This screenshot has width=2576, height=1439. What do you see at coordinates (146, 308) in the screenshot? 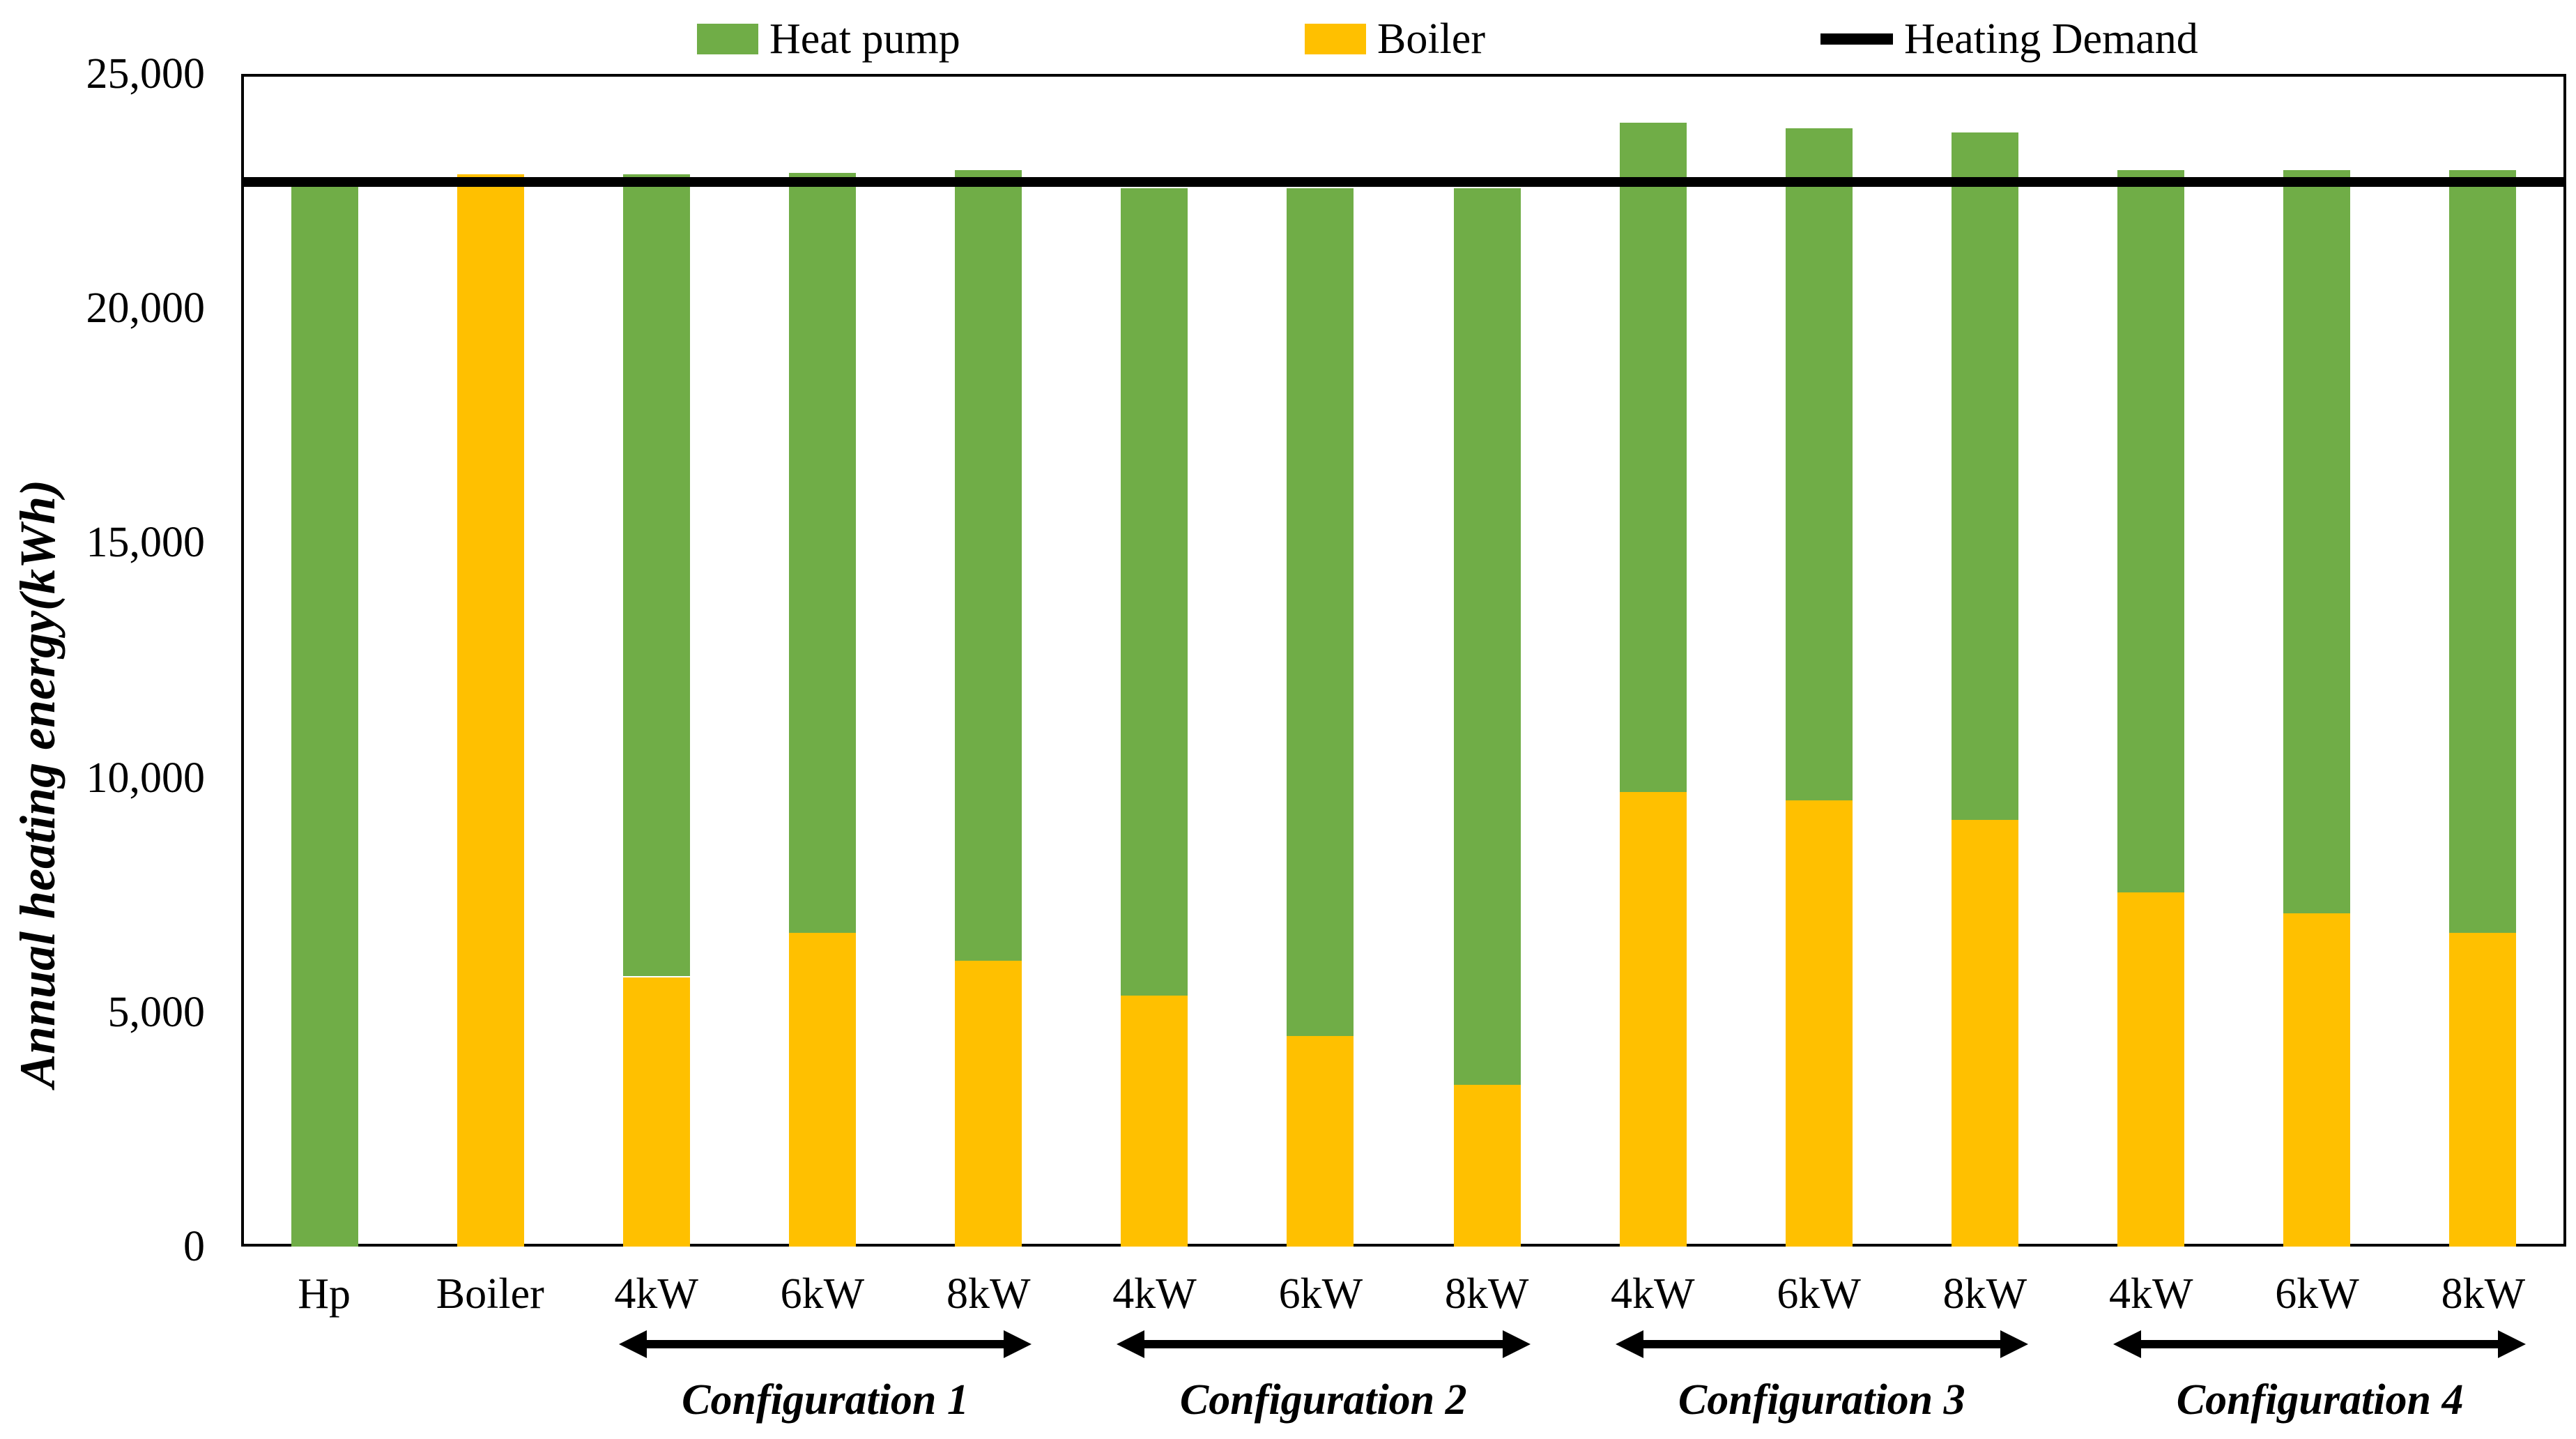
I see `y-tick-label: 20,000` at bounding box center [146, 308].